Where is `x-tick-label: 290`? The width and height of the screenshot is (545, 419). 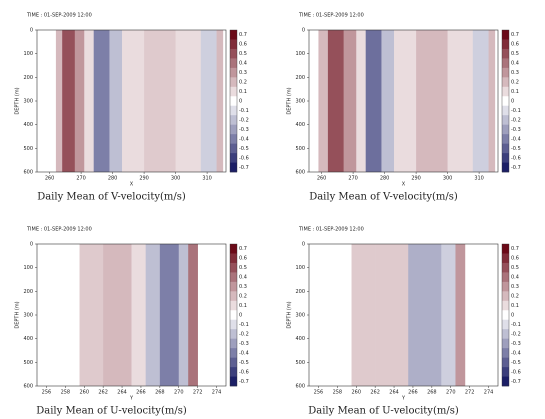 x-tick-label: 290 is located at coordinates (144, 179).